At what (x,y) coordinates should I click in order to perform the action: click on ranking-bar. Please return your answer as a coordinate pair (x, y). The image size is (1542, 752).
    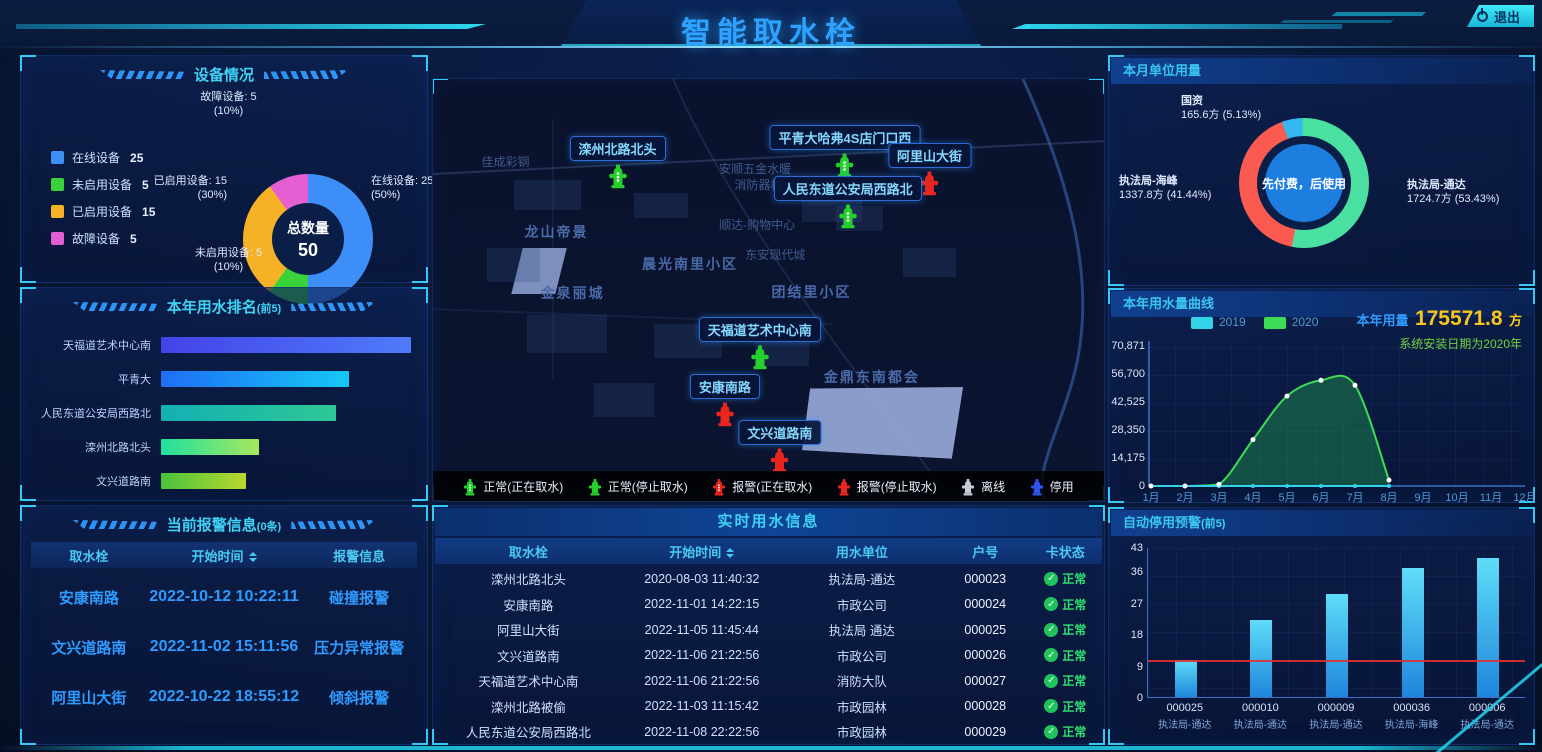
    Looking at the image, I should click on (248, 413).